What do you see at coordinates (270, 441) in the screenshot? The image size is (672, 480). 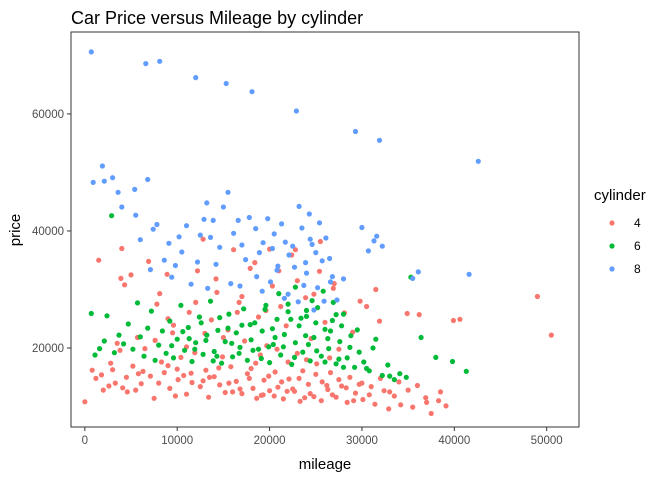 I see `x-tick-label: 20000` at bounding box center [270, 441].